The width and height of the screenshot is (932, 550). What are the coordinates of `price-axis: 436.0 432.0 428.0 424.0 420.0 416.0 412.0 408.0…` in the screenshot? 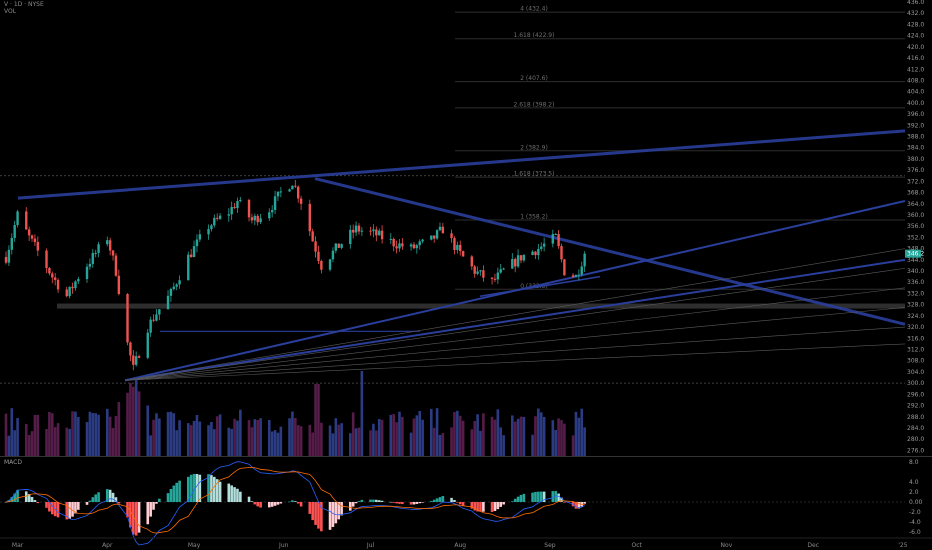 It's located at (914, 227).